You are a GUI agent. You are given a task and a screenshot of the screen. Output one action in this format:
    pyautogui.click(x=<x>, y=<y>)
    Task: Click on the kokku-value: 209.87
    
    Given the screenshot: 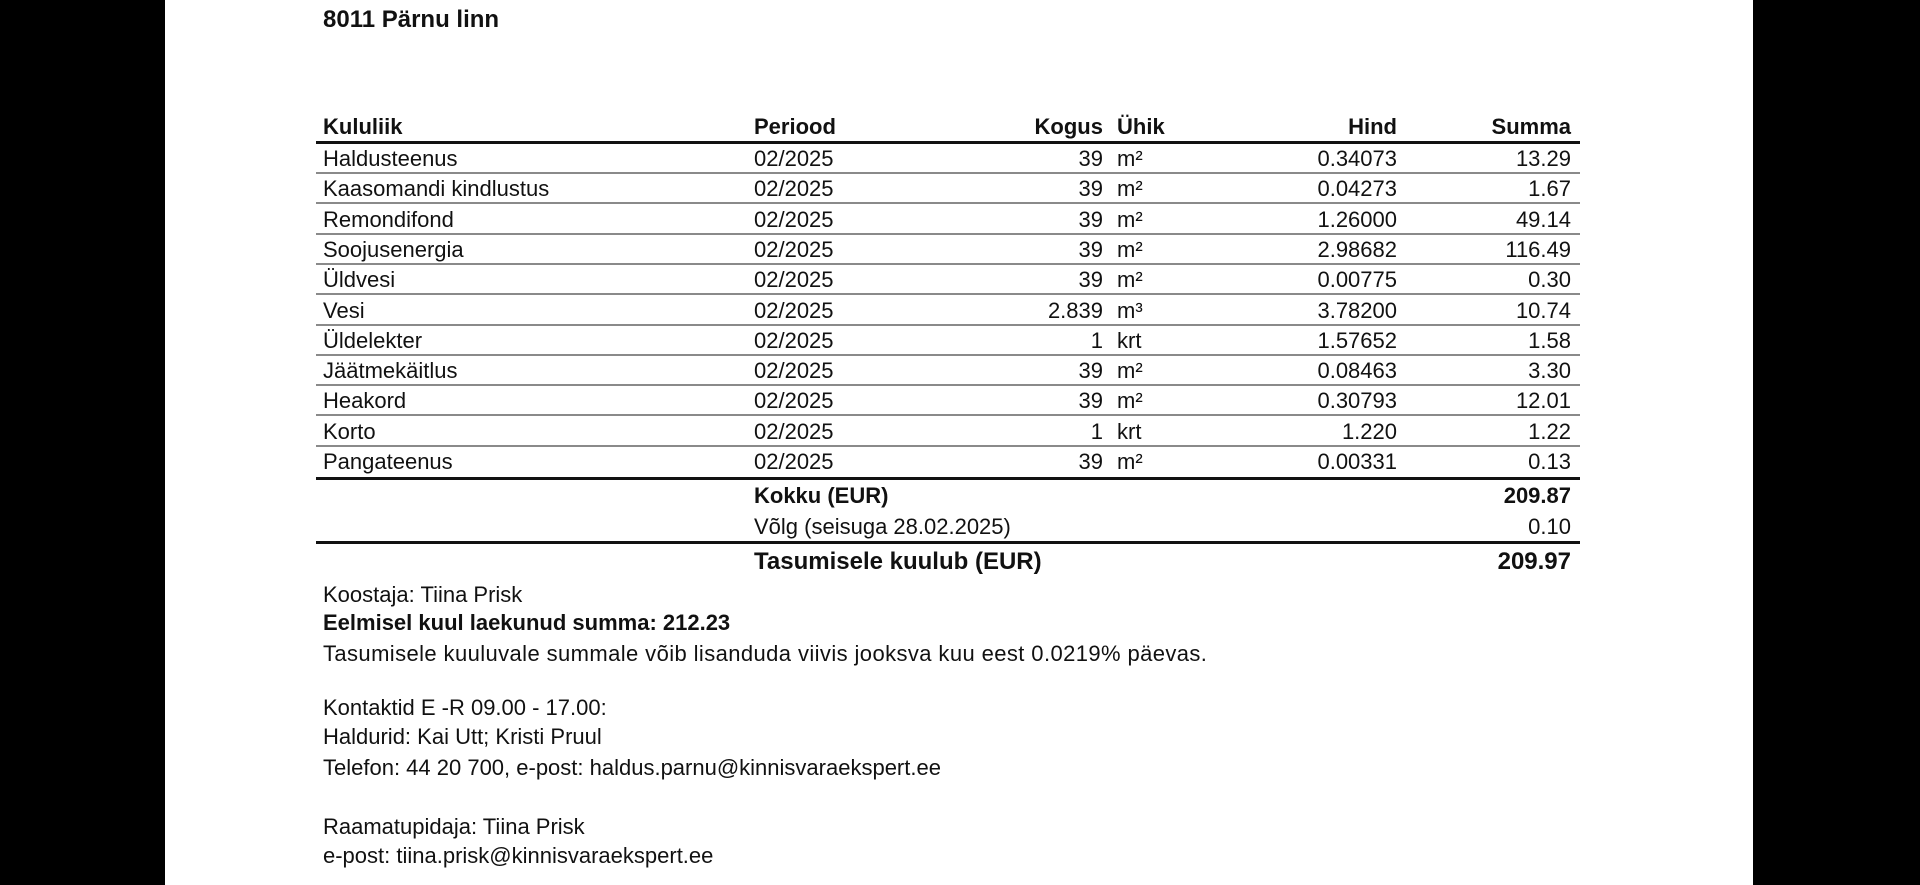 What is the action you would take?
    pyautogui.click(x=1537, y=495)
    